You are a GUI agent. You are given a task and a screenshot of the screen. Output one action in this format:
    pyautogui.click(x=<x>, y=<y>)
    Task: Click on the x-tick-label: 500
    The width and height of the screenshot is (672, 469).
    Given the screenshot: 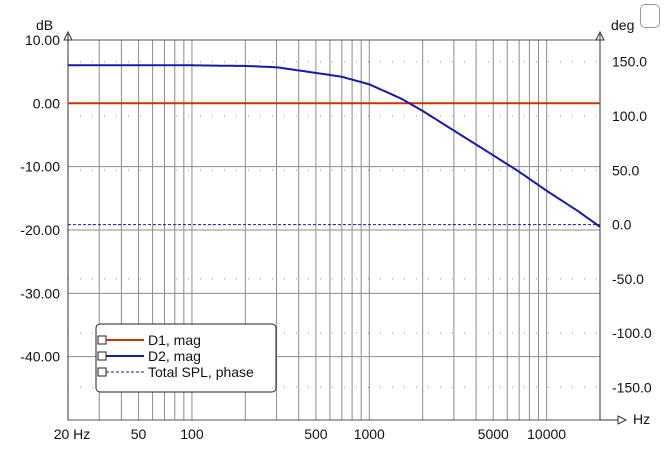 What is the action you would take?
    pyautogui.click(x=316, y=434)
    